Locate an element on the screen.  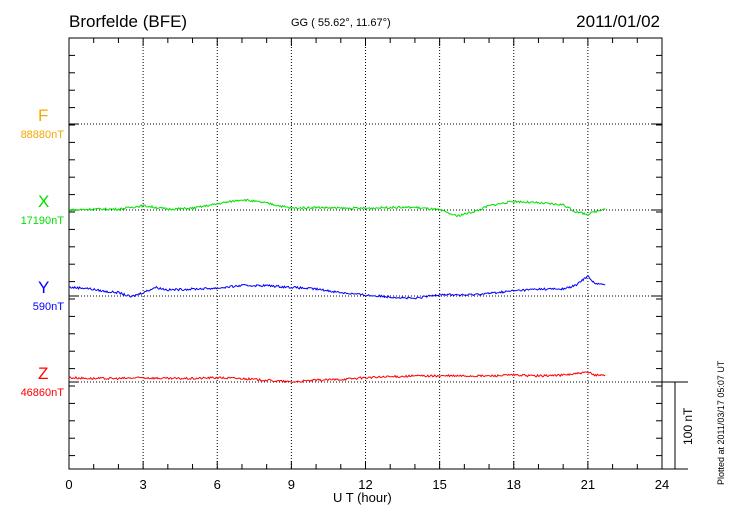
series-line-x is located at coordinates (337, 208).